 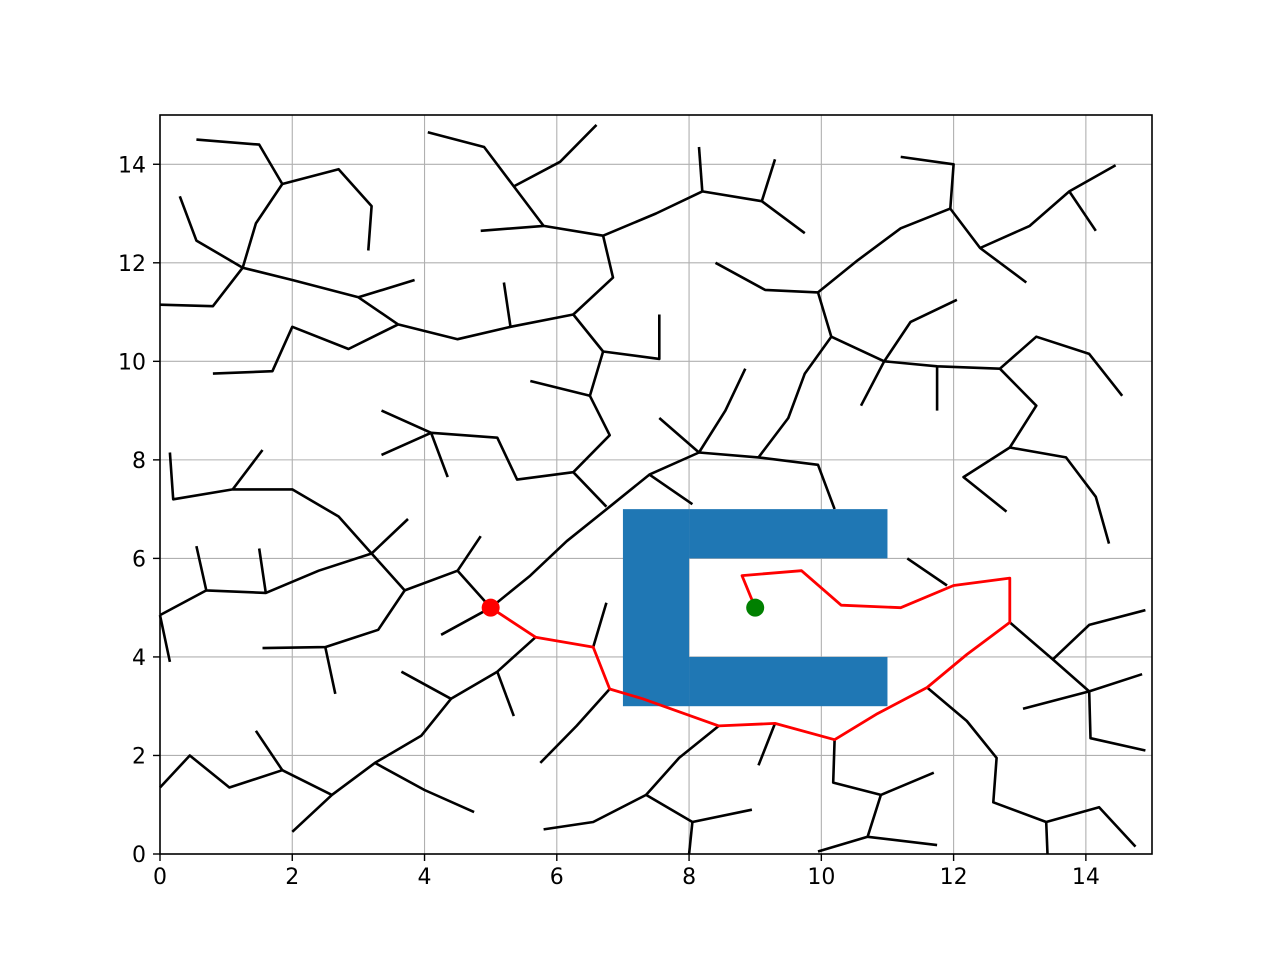 What do you see at coordinates (139, 855) in the screenshot?
I see `y-tick-label: 0` at bounding box center [139, 855].